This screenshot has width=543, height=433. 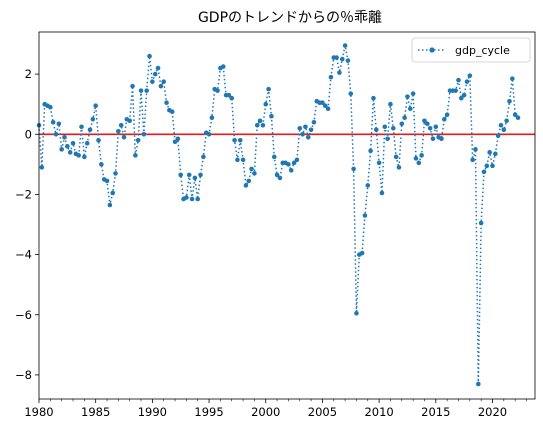 What do you see at coordinates (378, 412) in the screenshot?
I see `x-tick-label: 2010` at bounding box center [378, 412].